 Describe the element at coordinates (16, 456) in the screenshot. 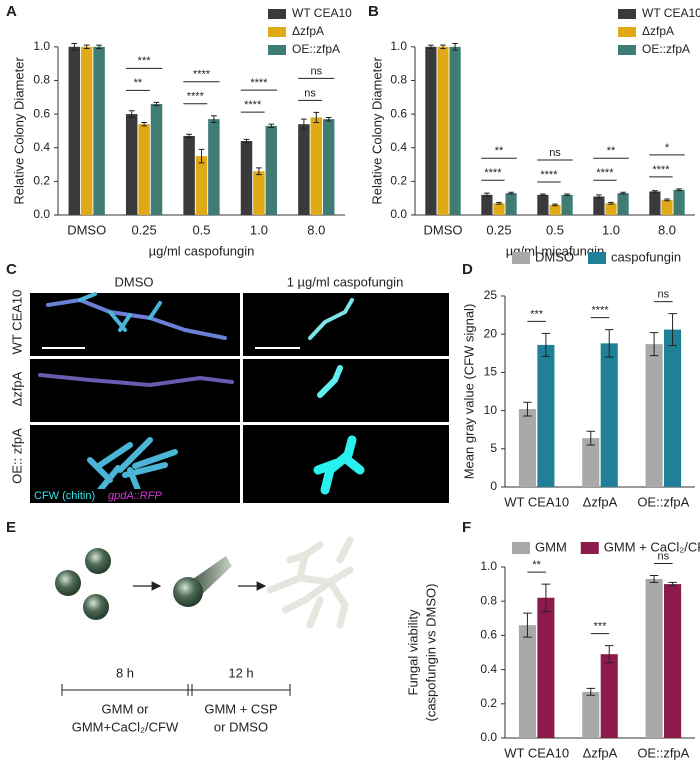

I see `row-label: OE:: zfpA` at that location.